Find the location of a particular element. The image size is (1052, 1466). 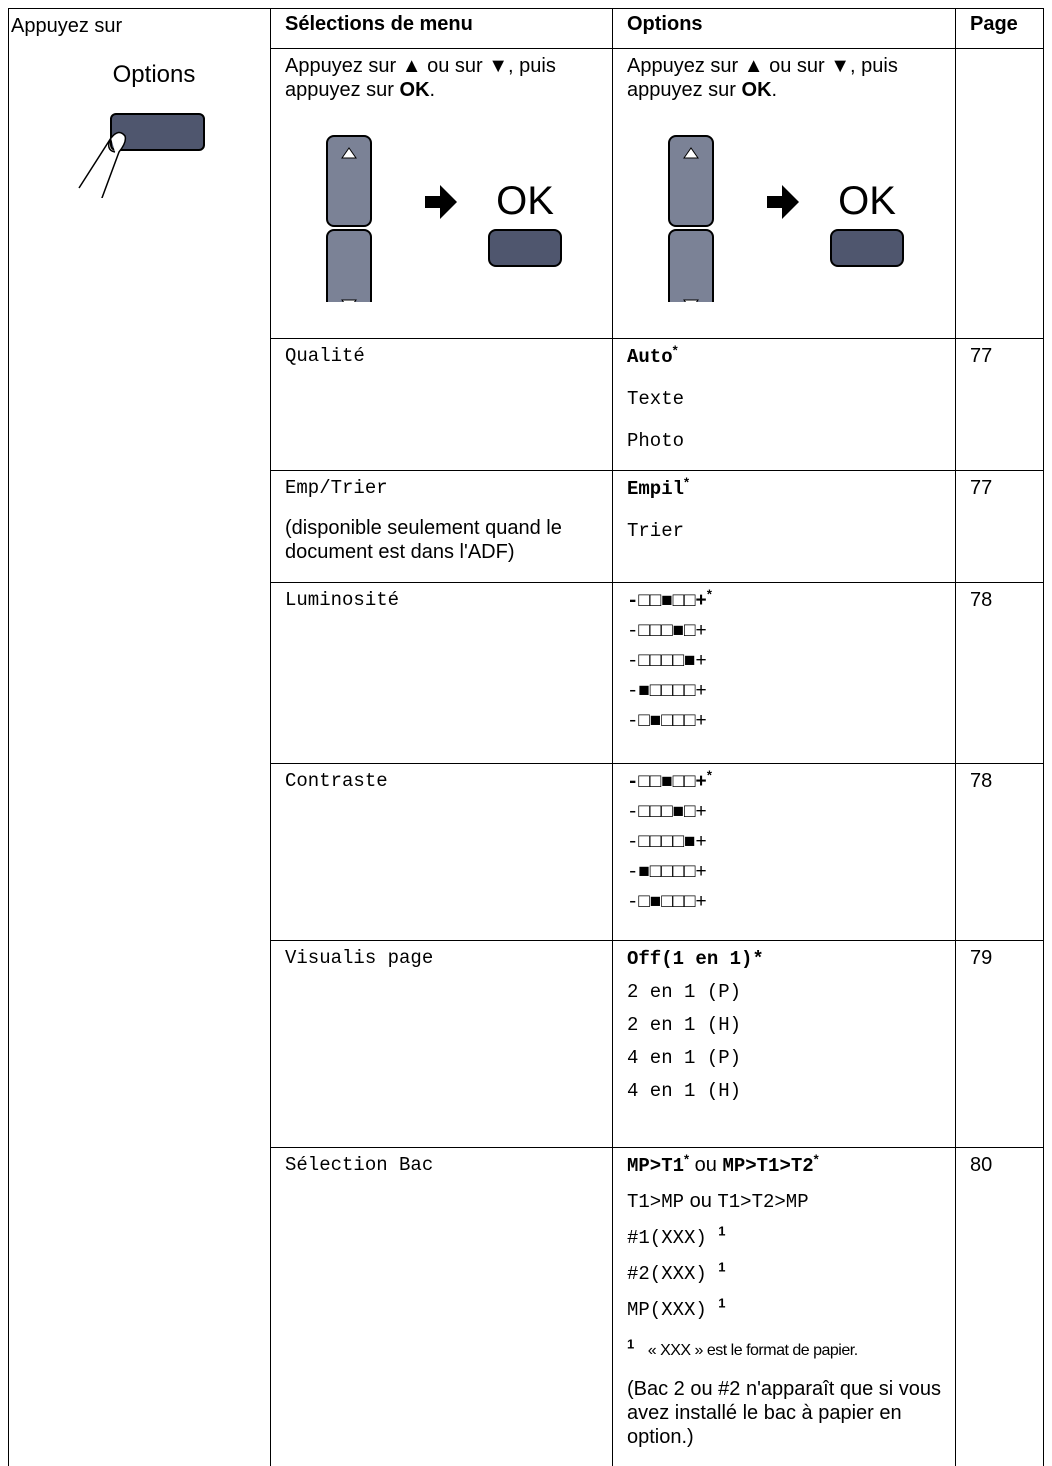

menu-cell: Qualité is located at coordinates (441, 404).